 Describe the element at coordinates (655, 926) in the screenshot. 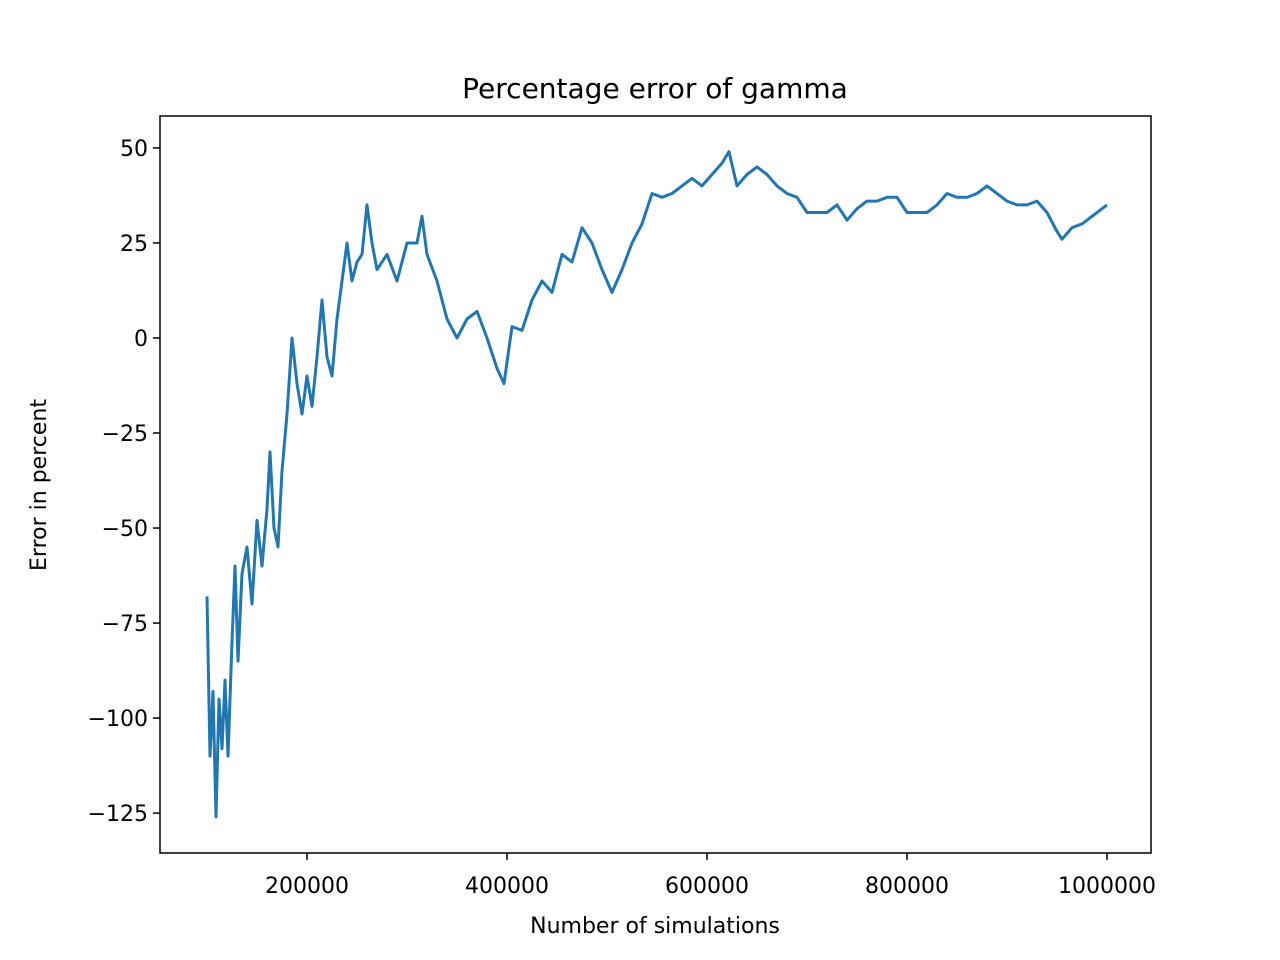

I see `x-axis-label: Number of simulations` at that location.